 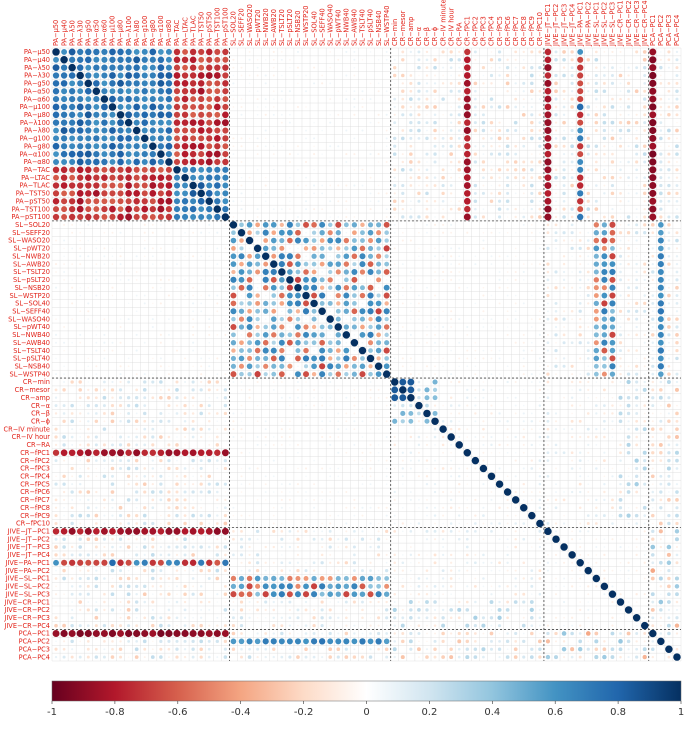 What do you see at coordinates (64, 33) in the screenshot?
I see `column-label: PA−μ40` at bounding box center [64, 33].